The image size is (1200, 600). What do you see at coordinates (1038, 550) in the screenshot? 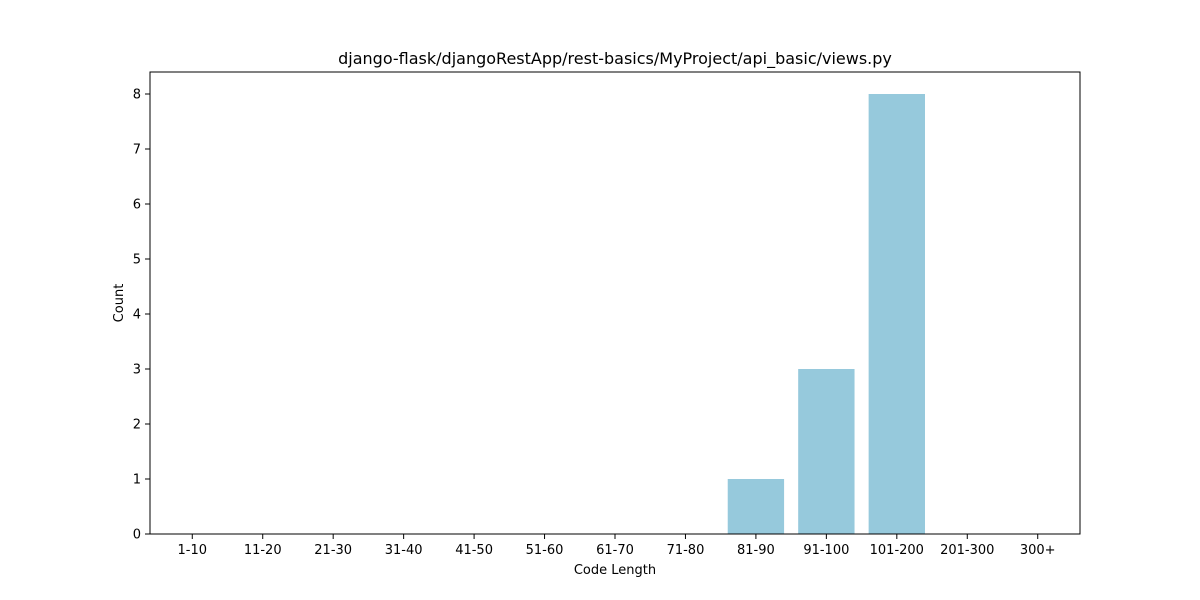
I see `x-tick-label: 300+` at bounding box center [1038, 550].